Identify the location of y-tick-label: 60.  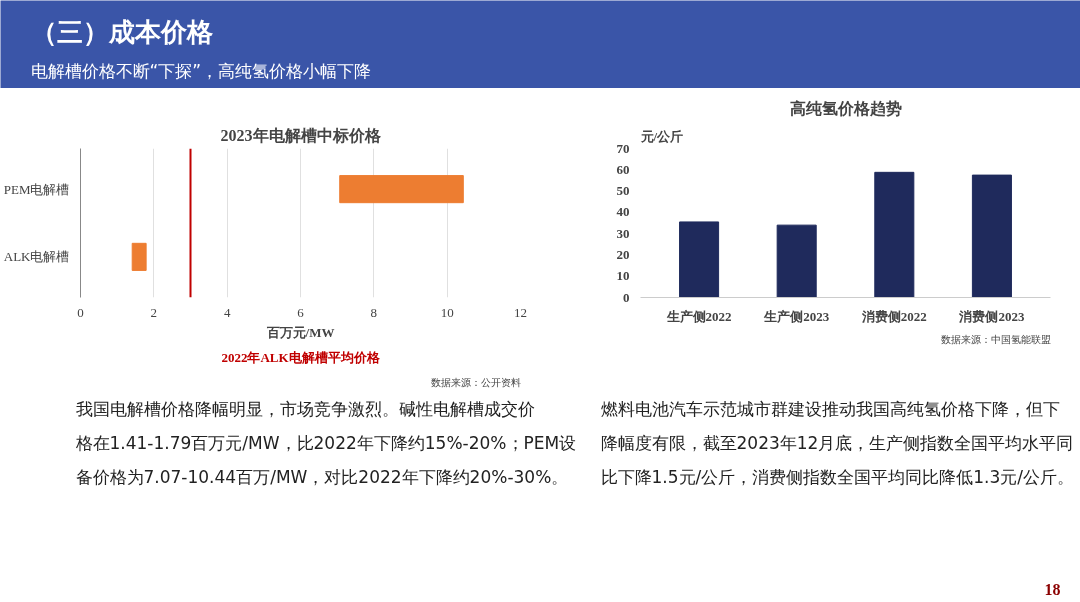
(623, 169).